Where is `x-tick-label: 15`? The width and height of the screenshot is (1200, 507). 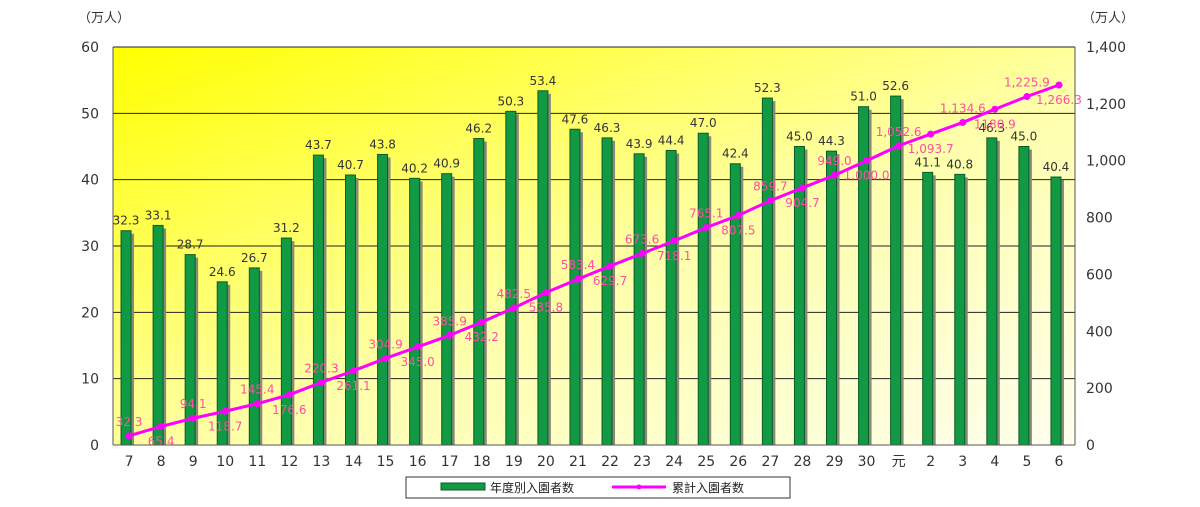 x-tick-label: 15 is located at coordinates (386, 462).